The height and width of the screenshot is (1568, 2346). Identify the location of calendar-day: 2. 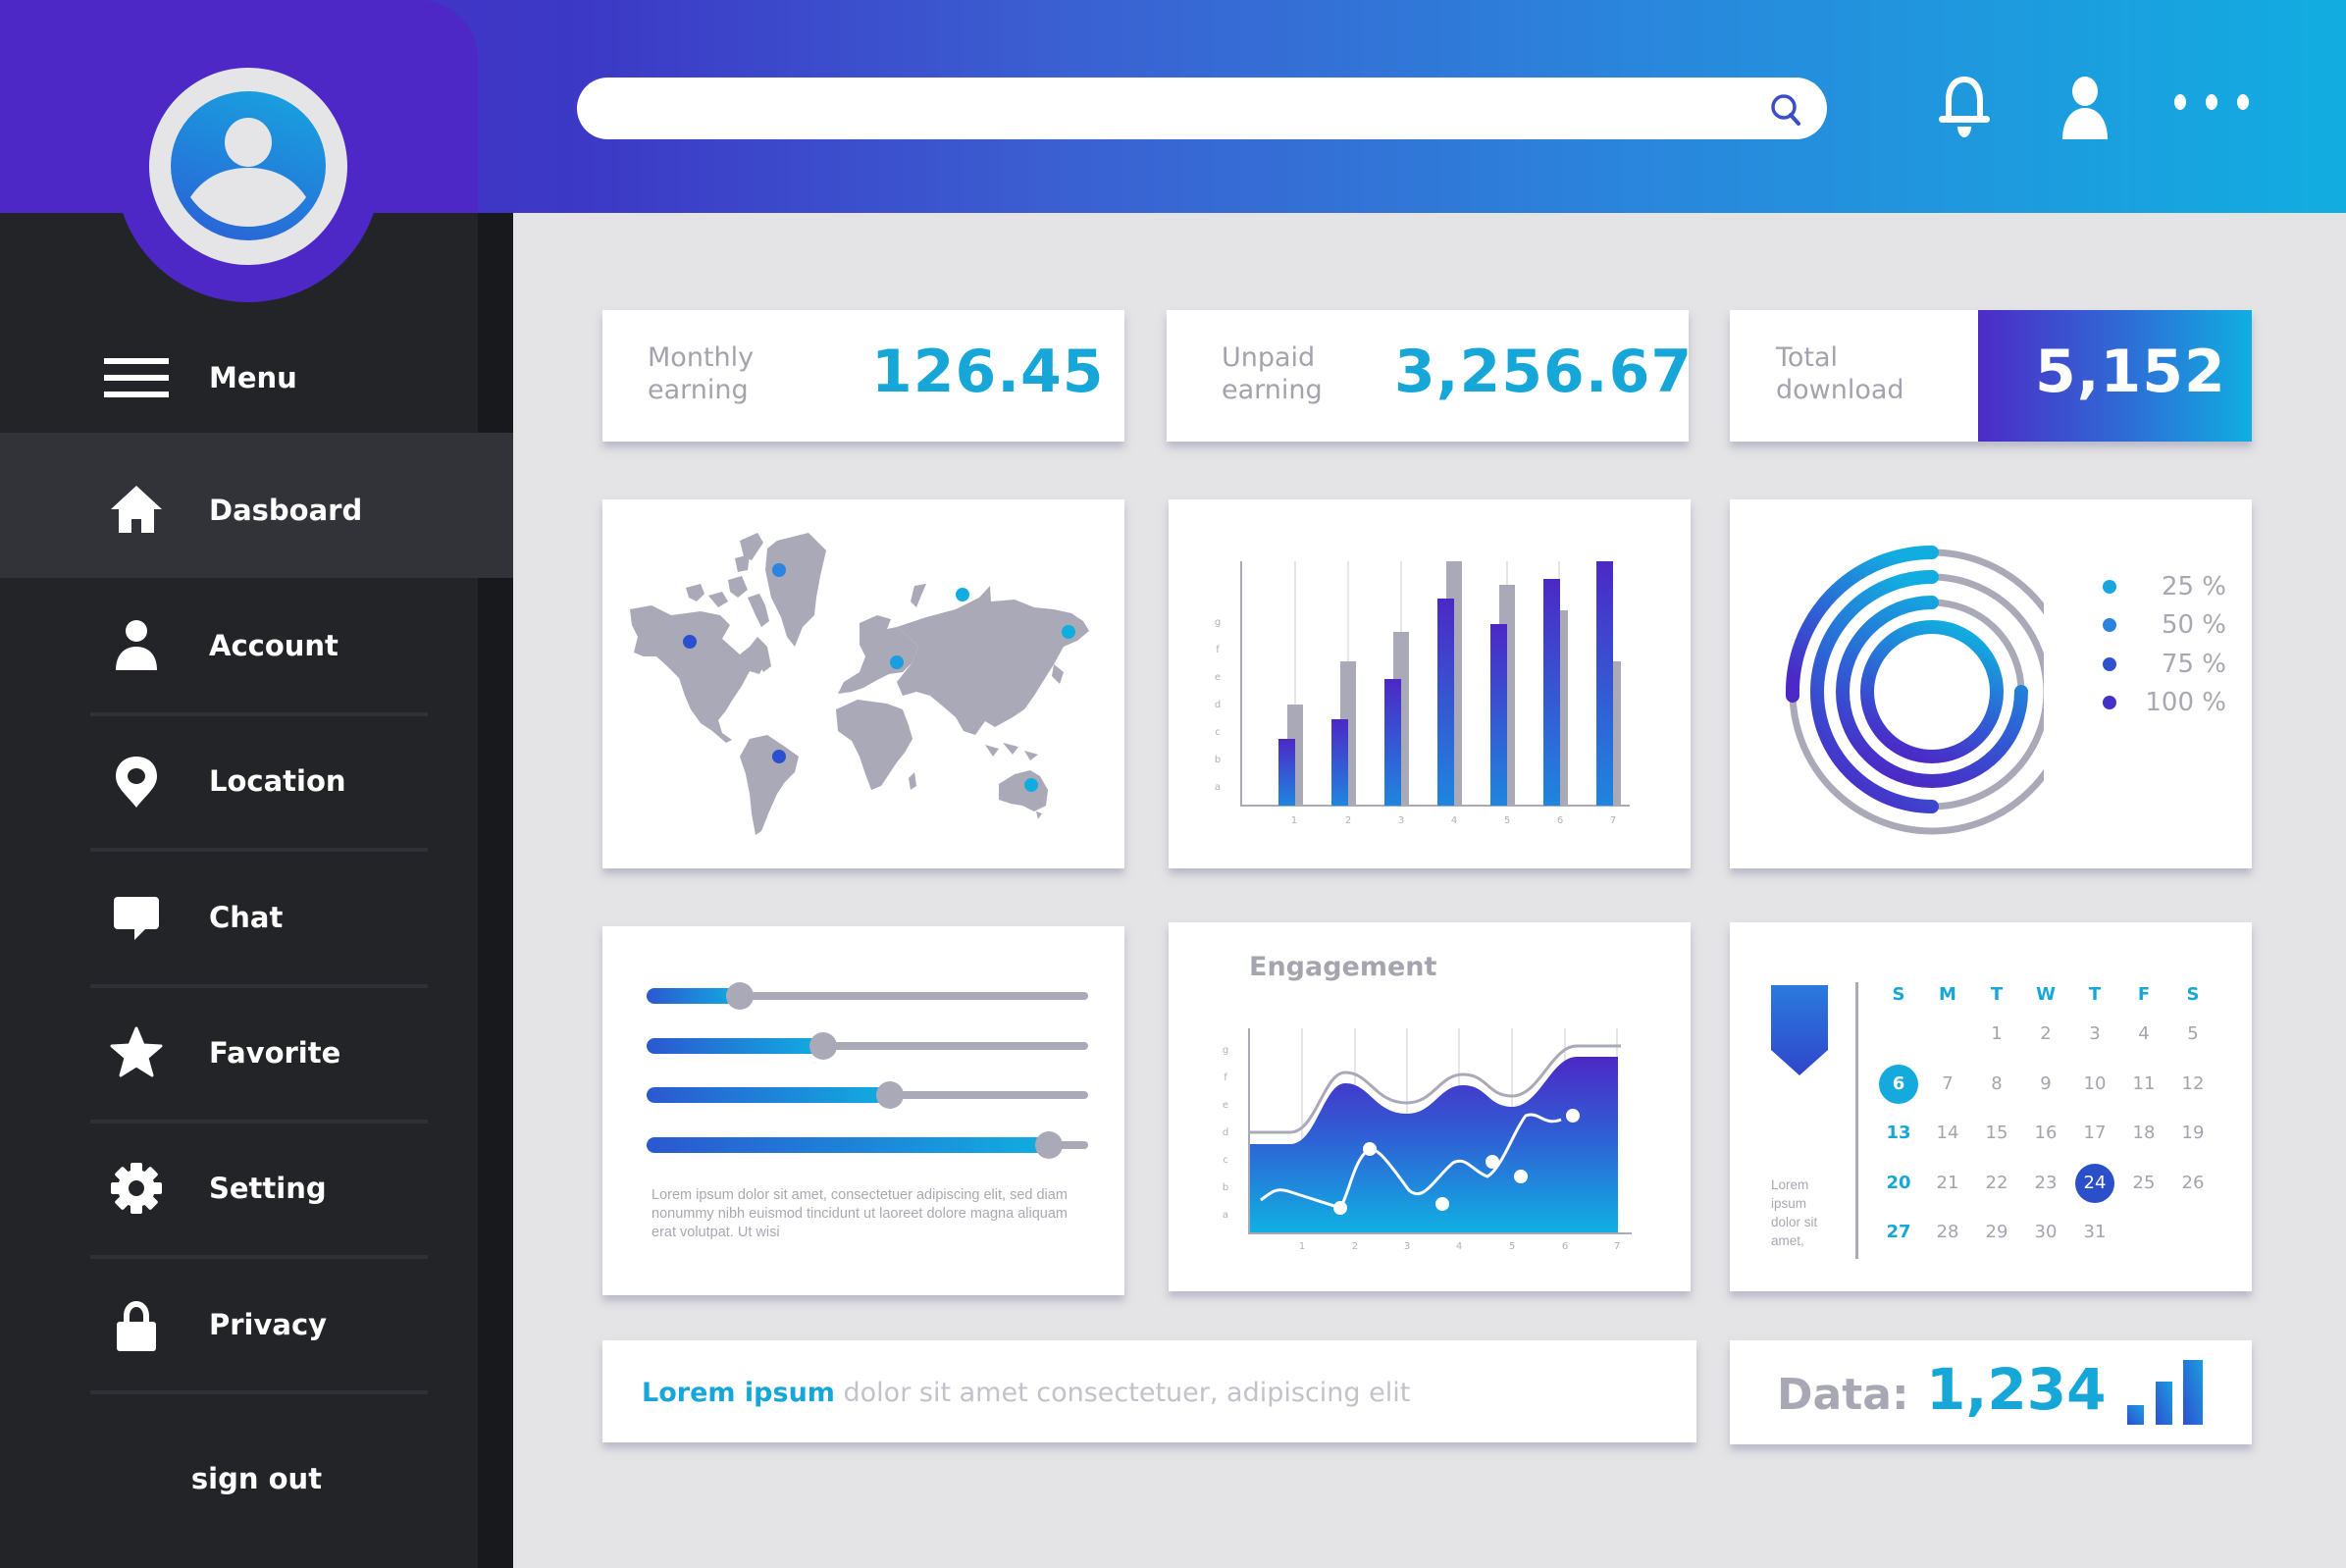
(2046, 1033).